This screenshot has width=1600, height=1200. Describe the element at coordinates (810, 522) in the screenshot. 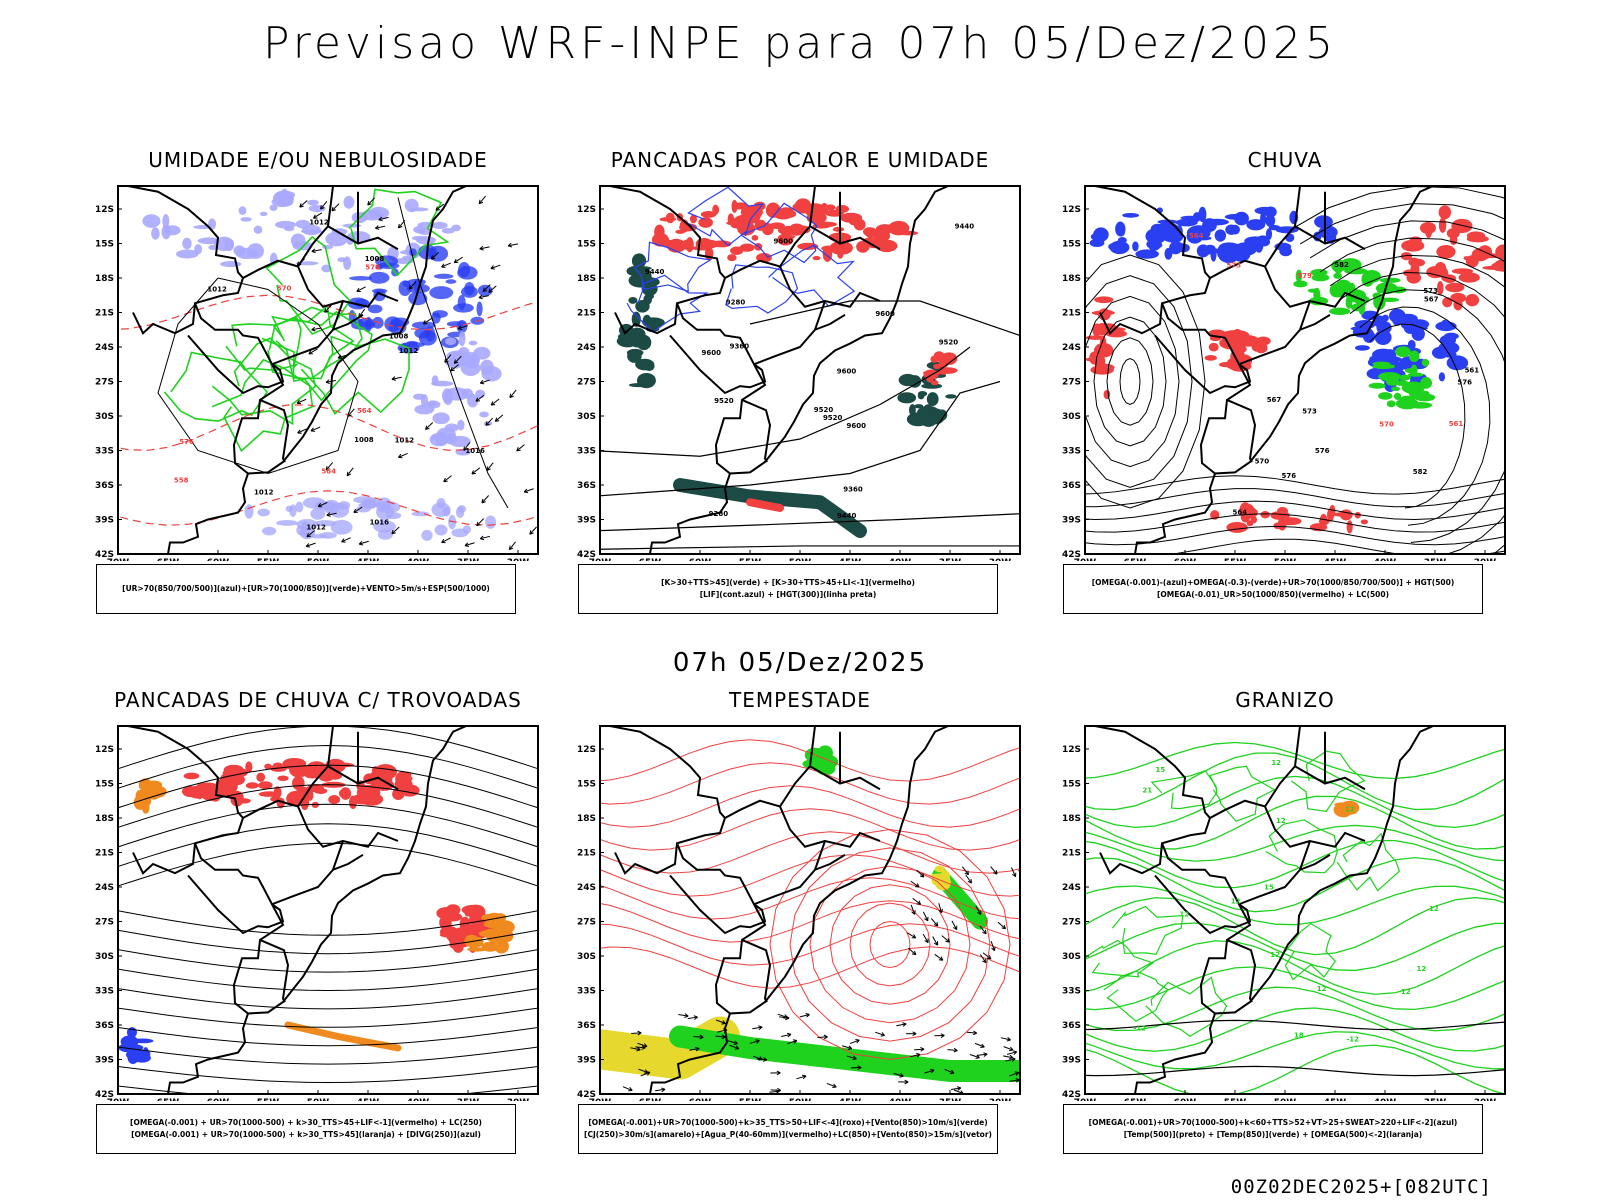

I see `height-300-contour` at that location.